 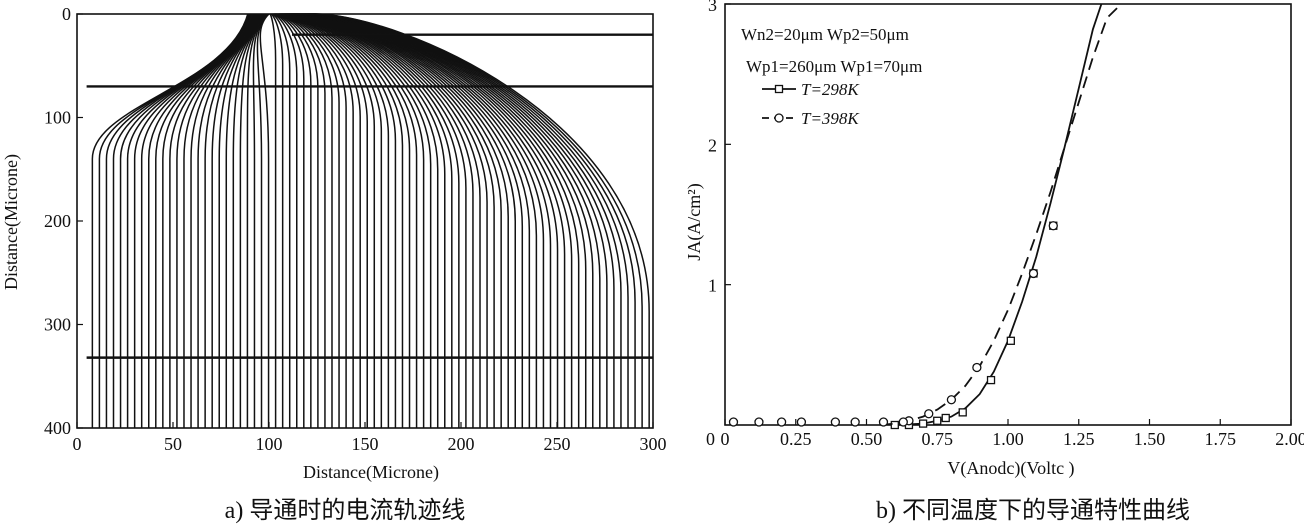 What do you see at coordinates (66, 14) in the screenshot?
I see `y-tick-label: 0` at bounding box center [66, 14].